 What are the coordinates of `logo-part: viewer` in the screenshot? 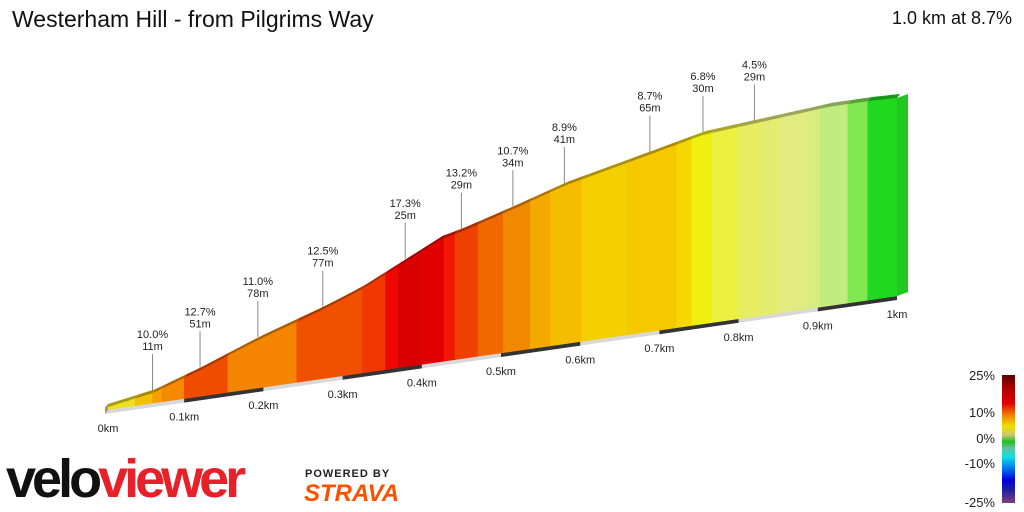 It's located at (172, 479).